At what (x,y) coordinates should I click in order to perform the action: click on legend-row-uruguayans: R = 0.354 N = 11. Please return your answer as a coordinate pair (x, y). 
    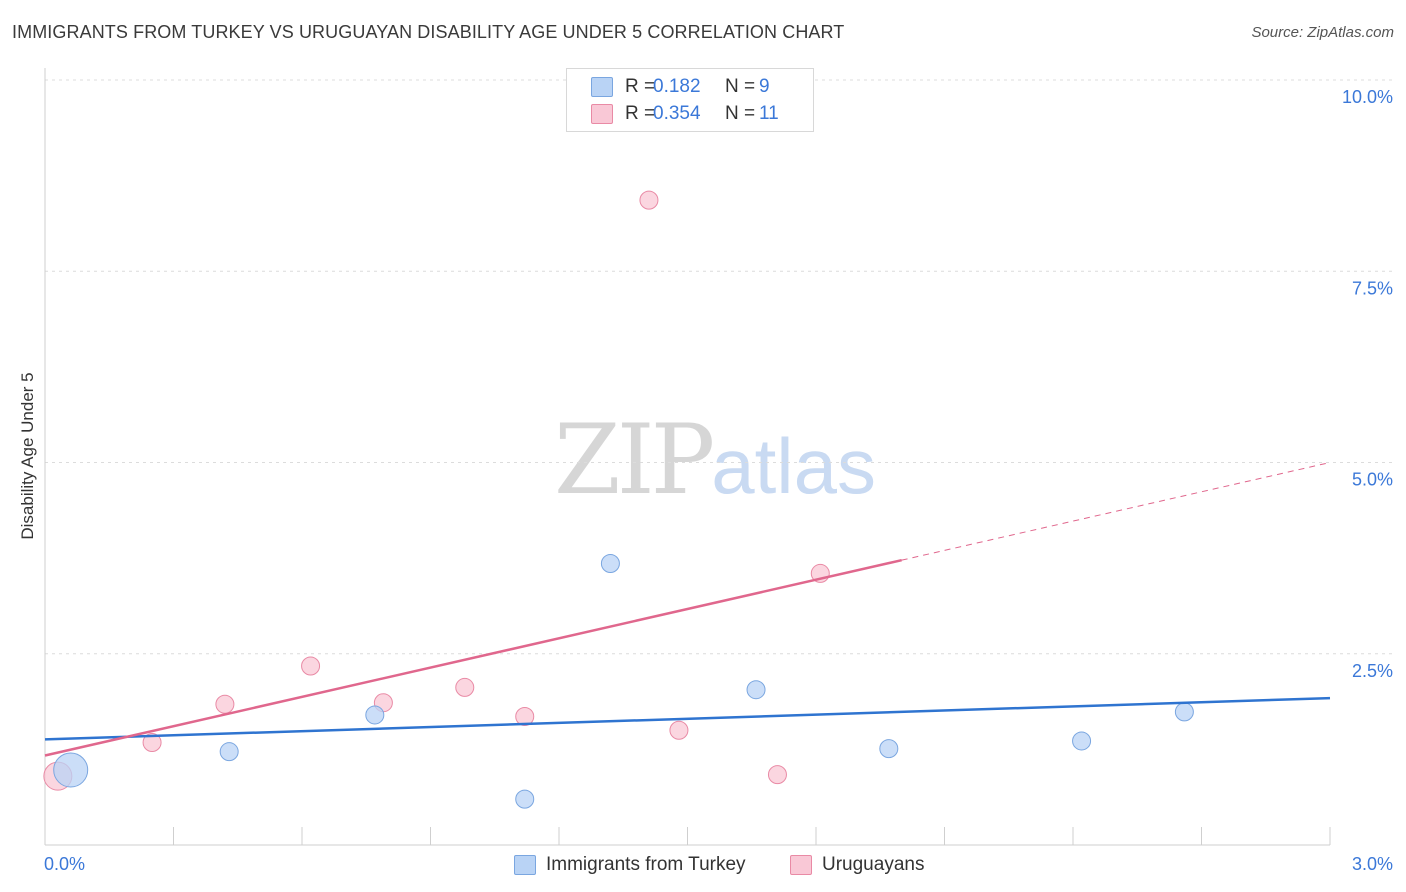
    Looking at the image, I should click on (685, 114).